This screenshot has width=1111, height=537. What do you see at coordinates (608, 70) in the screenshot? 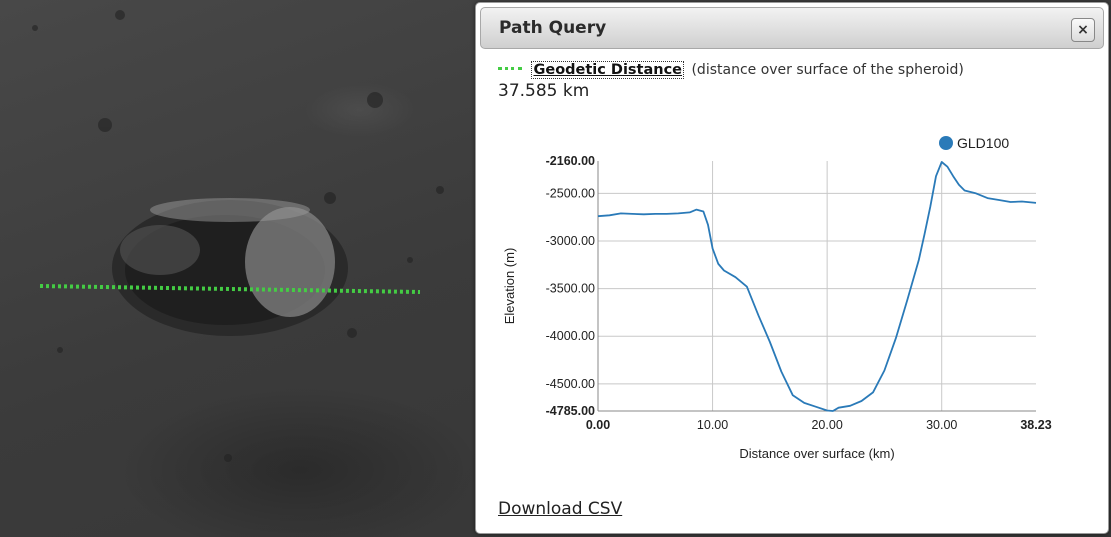
I see `geodetic-distance-label: Geodetic Distance` at bounding box center [608, 70].